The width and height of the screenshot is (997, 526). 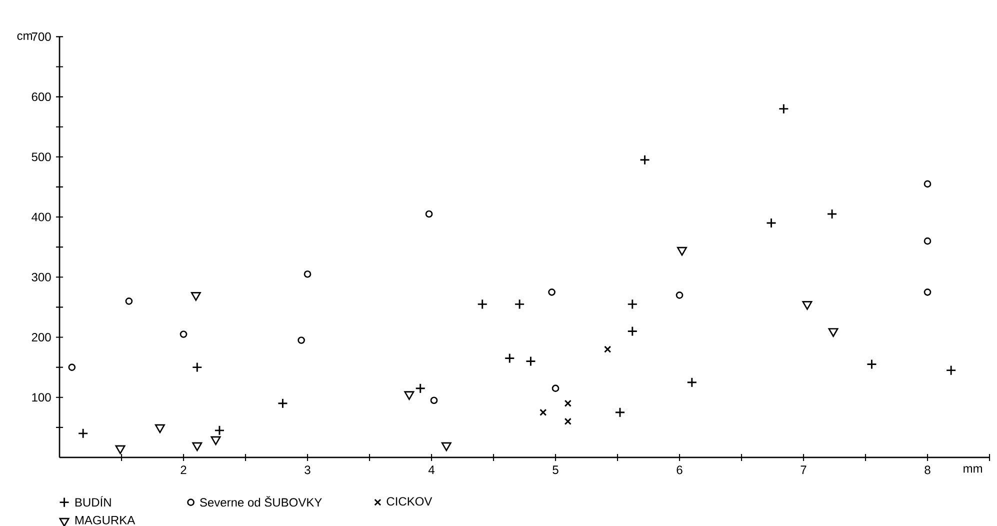 What do you see at coordinates (41, 277) in the screenshot?
I see `y-tick-label: 300` at bounding box center [41, 277].